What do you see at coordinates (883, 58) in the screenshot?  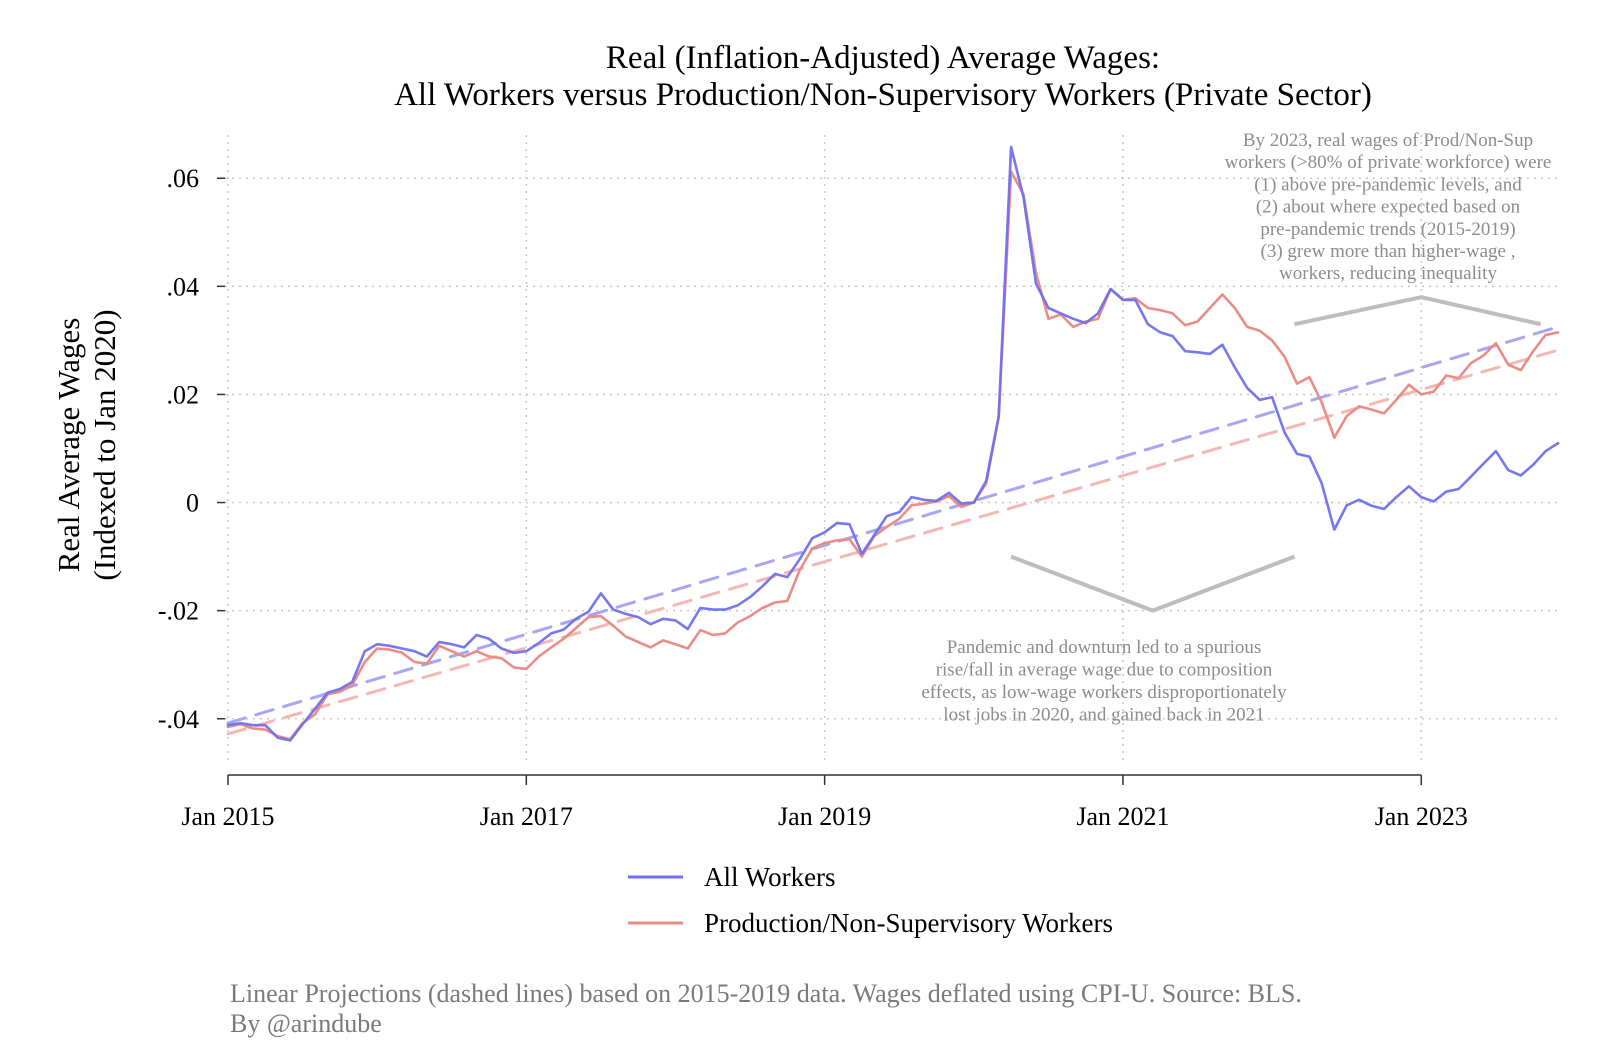 I see `title-line-1: Real (Inflation-Adjusted) Average Wages:` at bounding box center [883, 58].